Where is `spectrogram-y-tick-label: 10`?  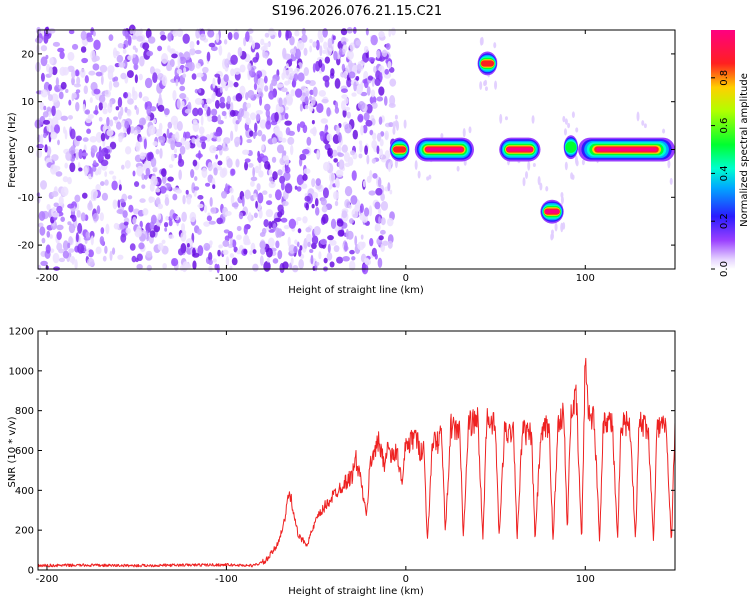 spectrogram-y-tick-label: 10 is located at coordinates (27, 102).